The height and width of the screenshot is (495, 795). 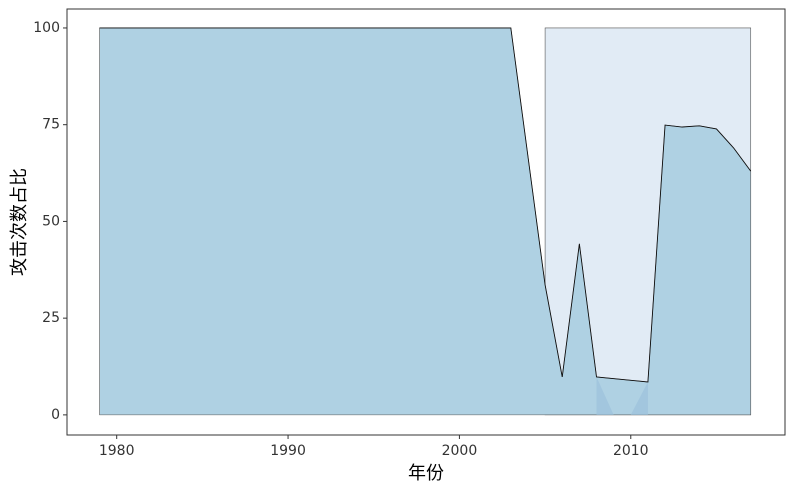 I want to click on y-tick-label: 100, so click(x=46, y=28).